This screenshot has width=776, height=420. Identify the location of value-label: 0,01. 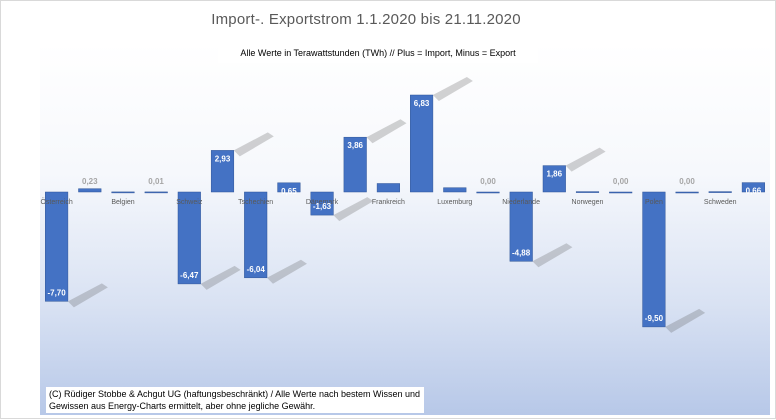
(156, 181).